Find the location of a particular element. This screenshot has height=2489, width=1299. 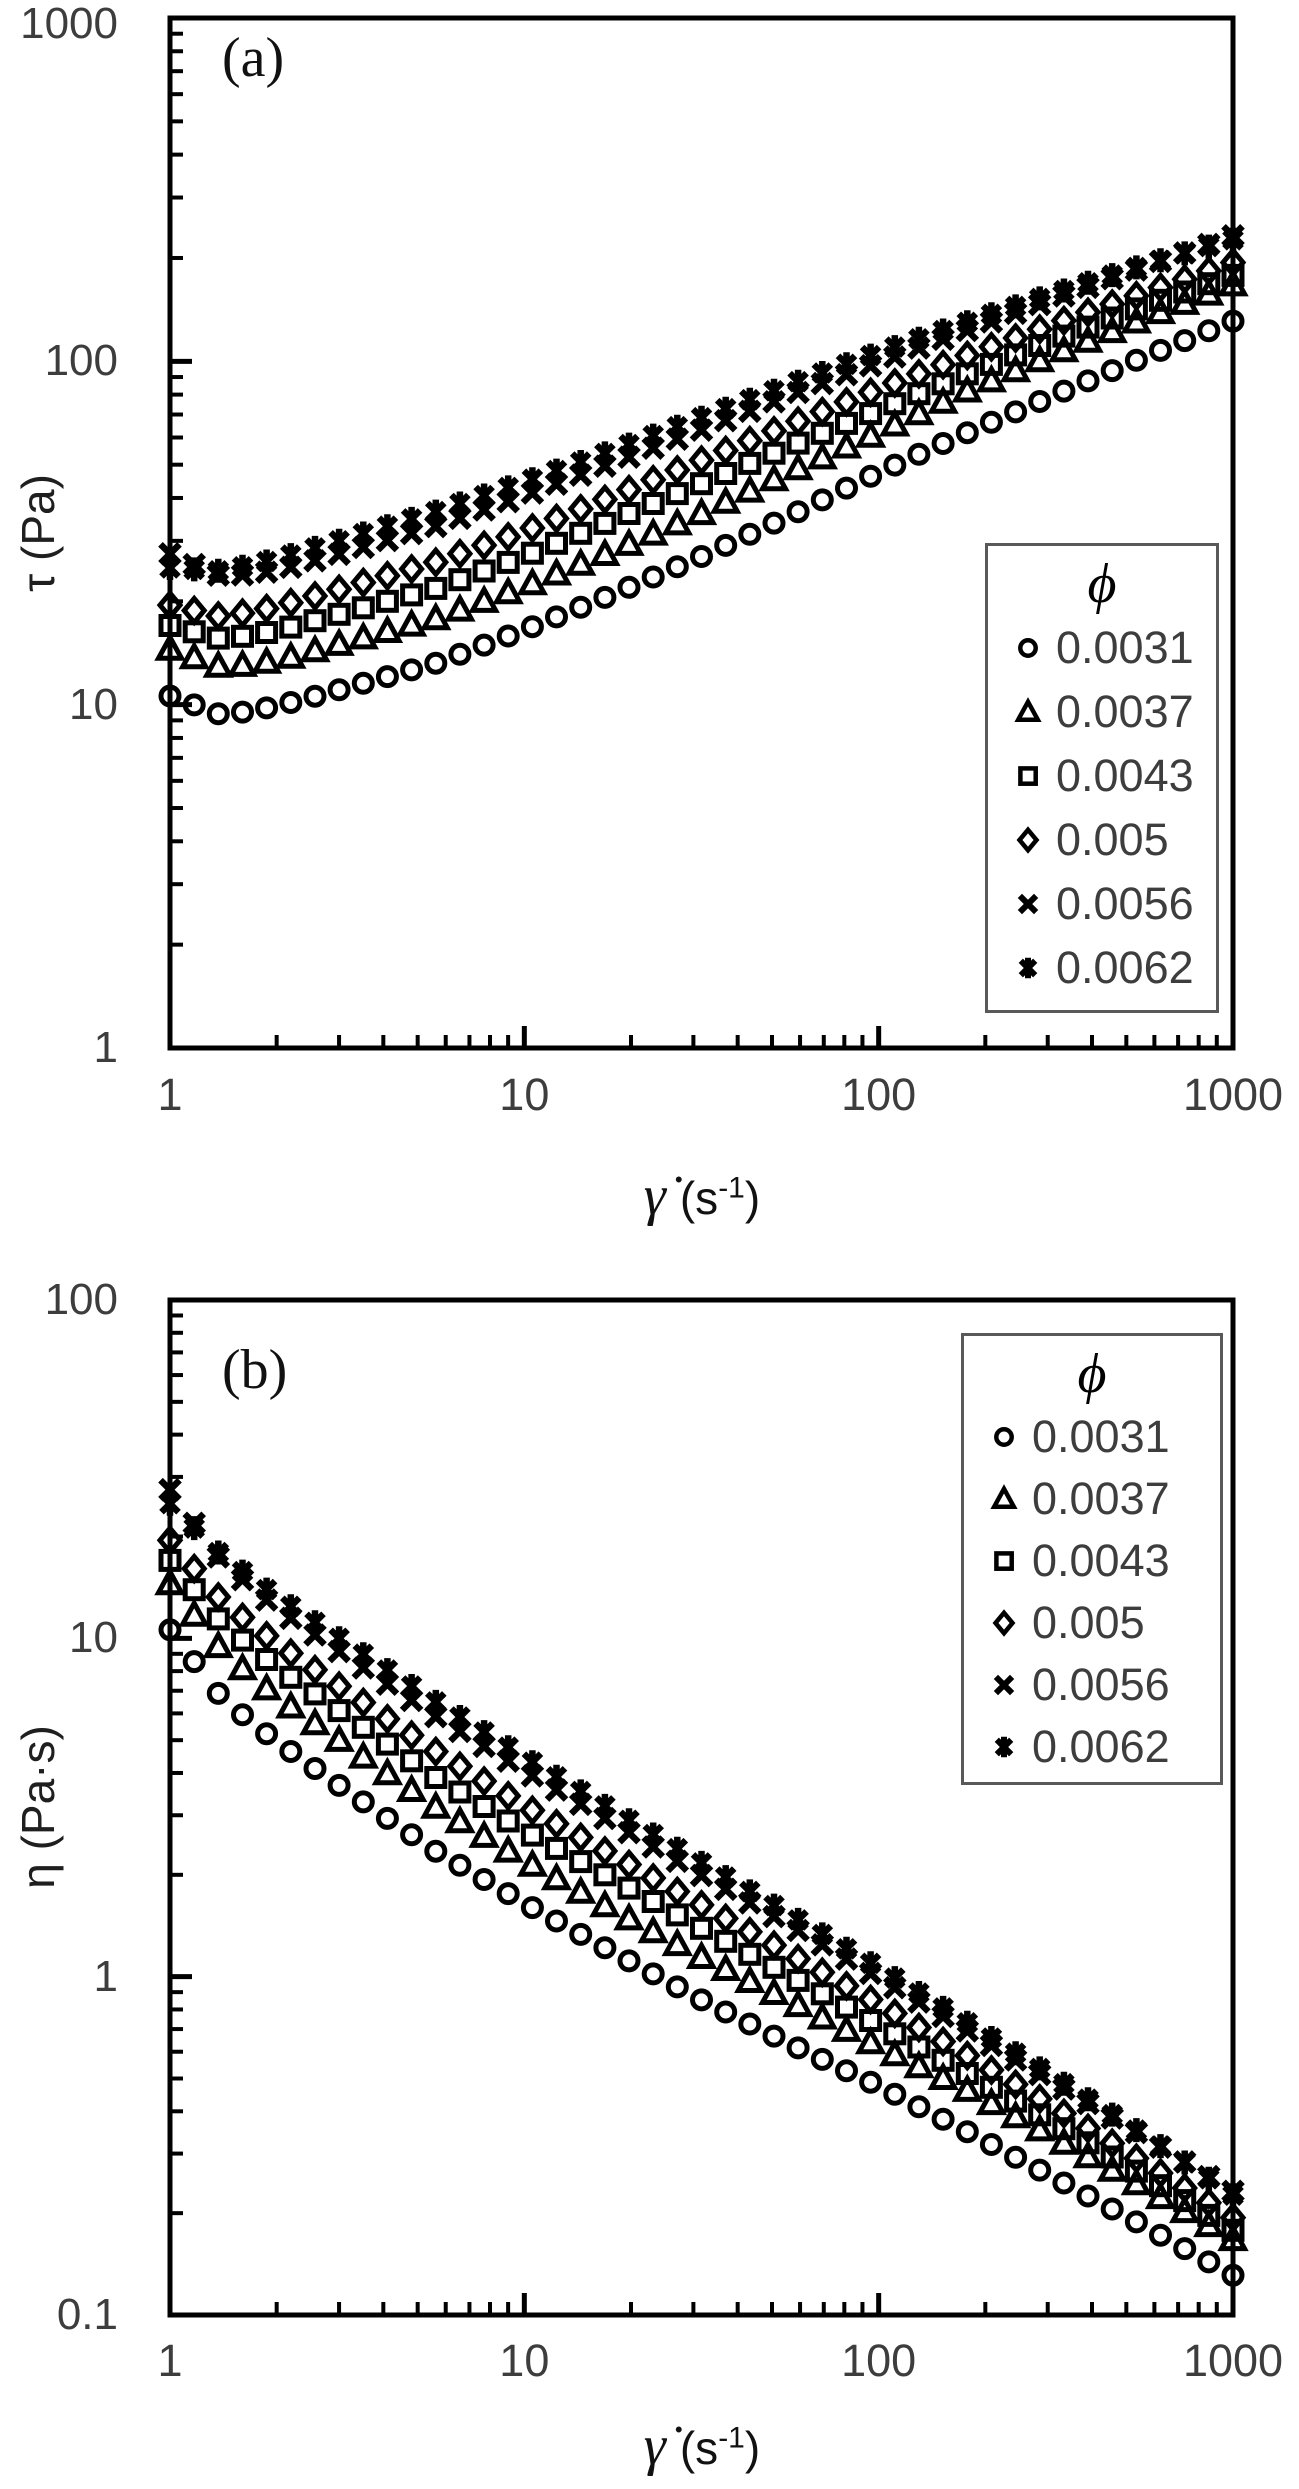

chart-a-x-axis-title: γ̇ (s-1) is located at coordinates (702, 1196).